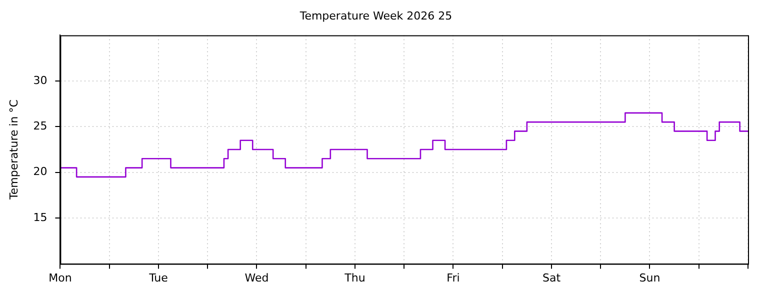 This screenshot has height=288, width=768. I want to click on x-tick-label: Sat, so click(552, 277).